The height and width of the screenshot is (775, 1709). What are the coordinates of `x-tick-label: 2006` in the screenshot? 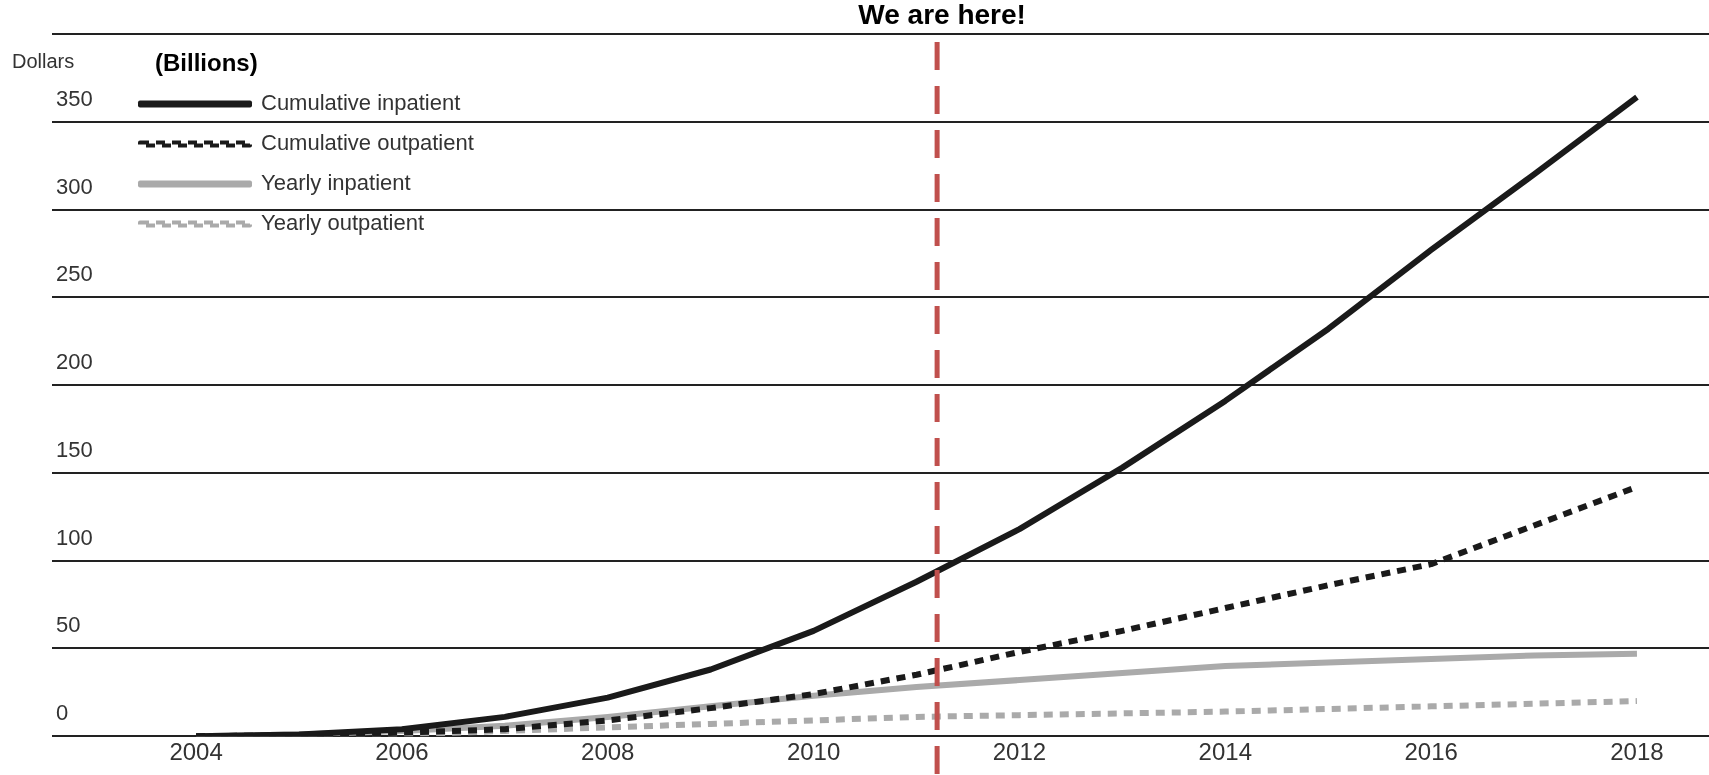 It's located at (402, 752).